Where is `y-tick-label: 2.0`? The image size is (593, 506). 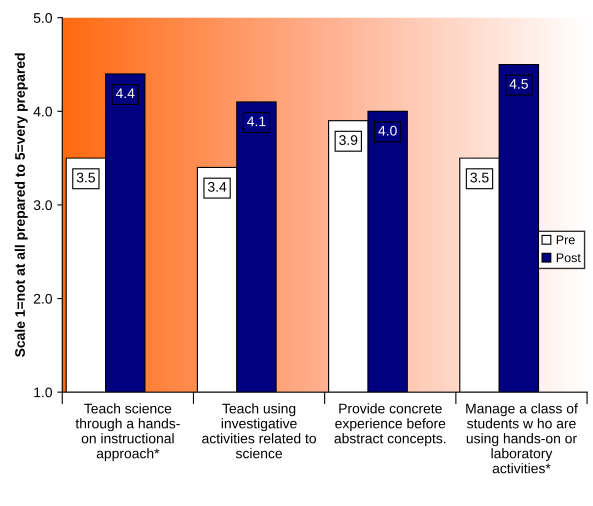
y-tick-label: 2.0 is located at coordinates (43, 299).